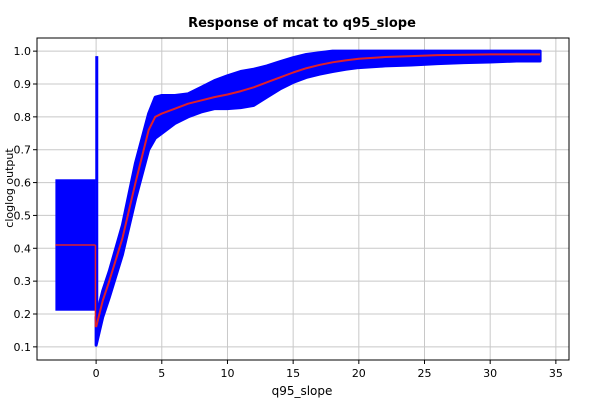  What do you see at coordinates (302, 391) in the screenshot?
I see `x-axis-label: q95_slope` at bounding box center [302, 391].